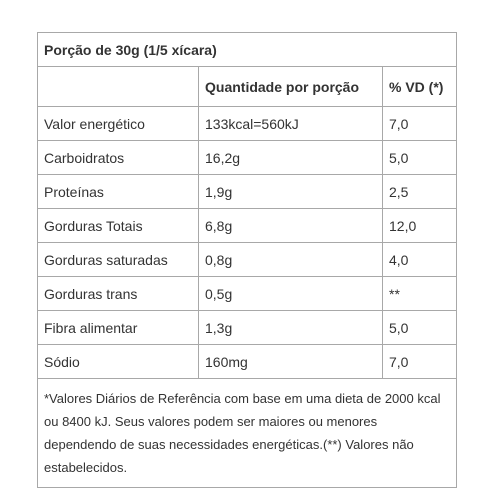  Describe the element at coordinates (290, 361) in the screenshot. I see `nutrient-quantity: 160mg` at that location.